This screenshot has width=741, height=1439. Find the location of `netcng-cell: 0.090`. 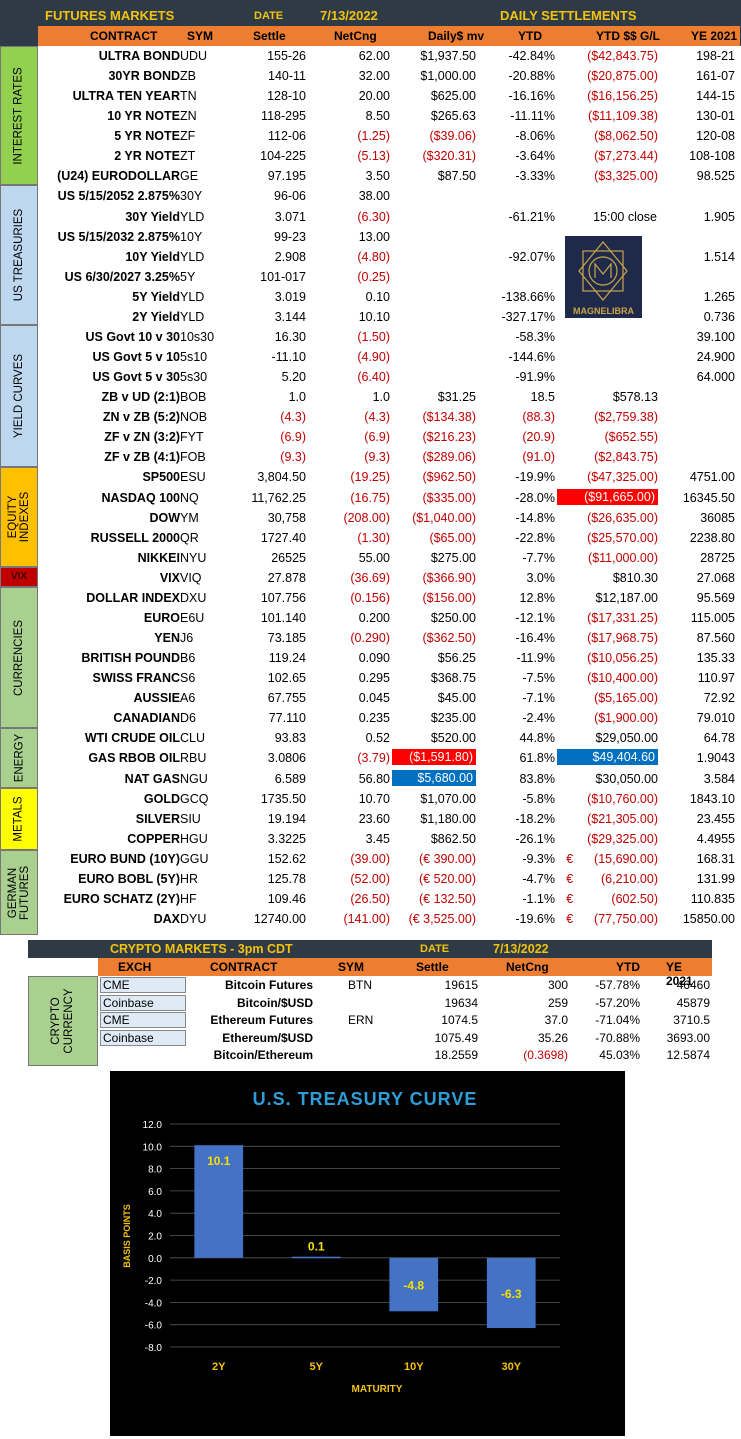

netcng-cell: 0.090 is located at coordinates (374, 658).